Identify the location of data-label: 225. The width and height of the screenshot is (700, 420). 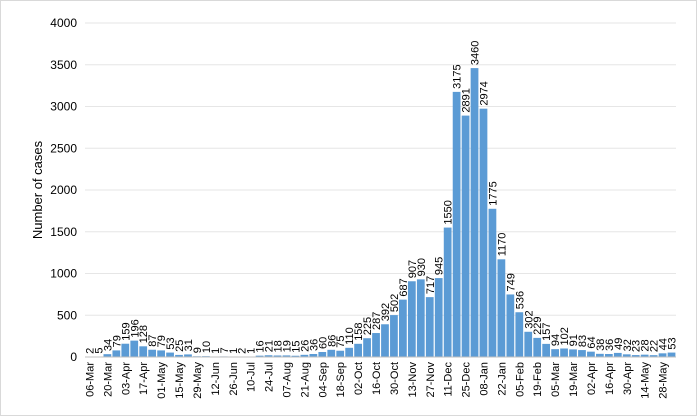
(368, 326).